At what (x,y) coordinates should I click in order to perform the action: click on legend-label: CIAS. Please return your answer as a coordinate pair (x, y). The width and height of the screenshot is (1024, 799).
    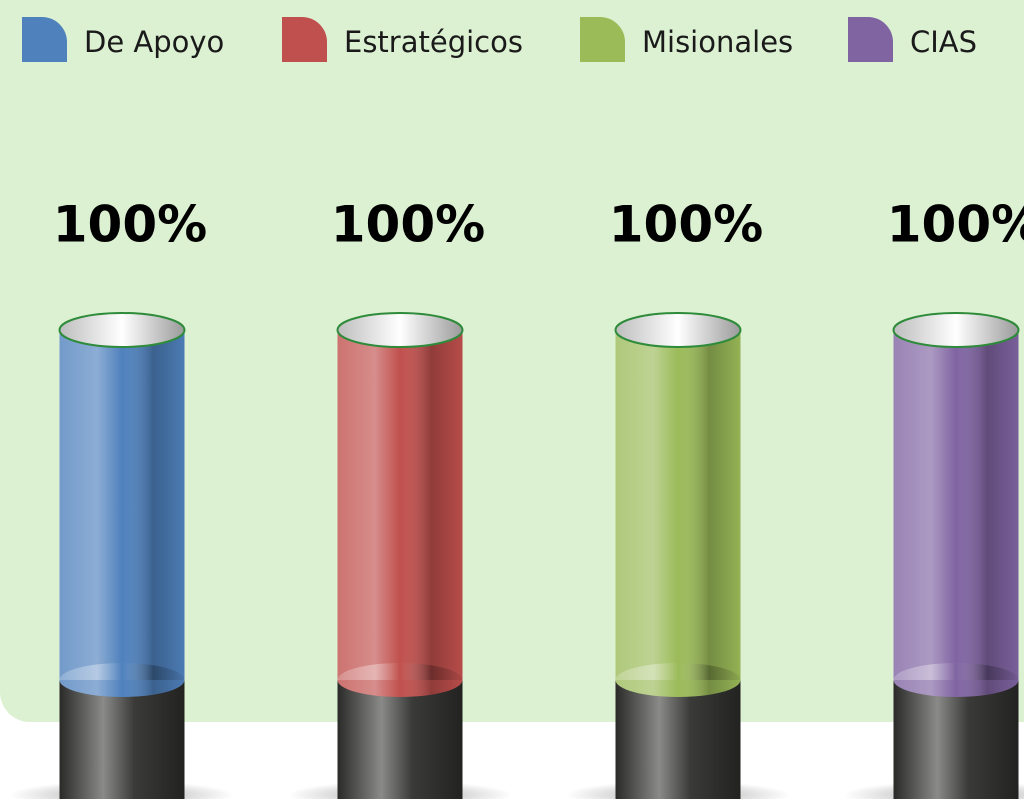
    Looking at the image, I should click on (943, 42).